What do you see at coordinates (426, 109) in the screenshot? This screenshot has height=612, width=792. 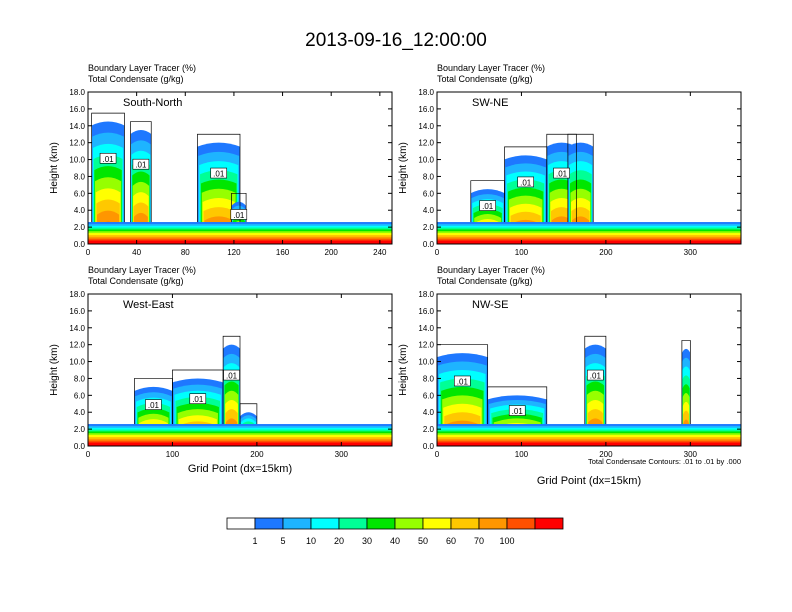 I see `panel-1-ytick-label: 16.0` at bounding box center [426, 109].